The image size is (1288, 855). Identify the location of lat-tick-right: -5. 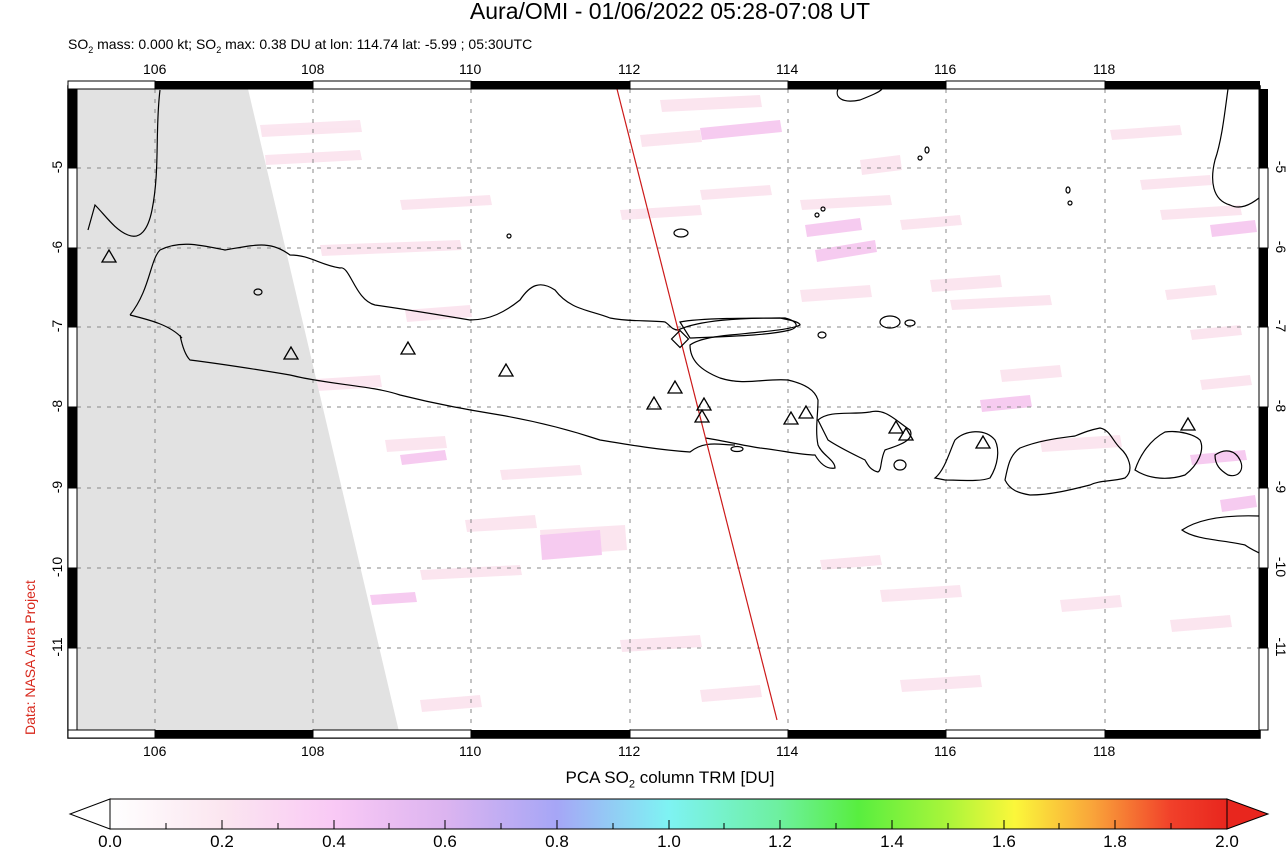
(1280, 167).